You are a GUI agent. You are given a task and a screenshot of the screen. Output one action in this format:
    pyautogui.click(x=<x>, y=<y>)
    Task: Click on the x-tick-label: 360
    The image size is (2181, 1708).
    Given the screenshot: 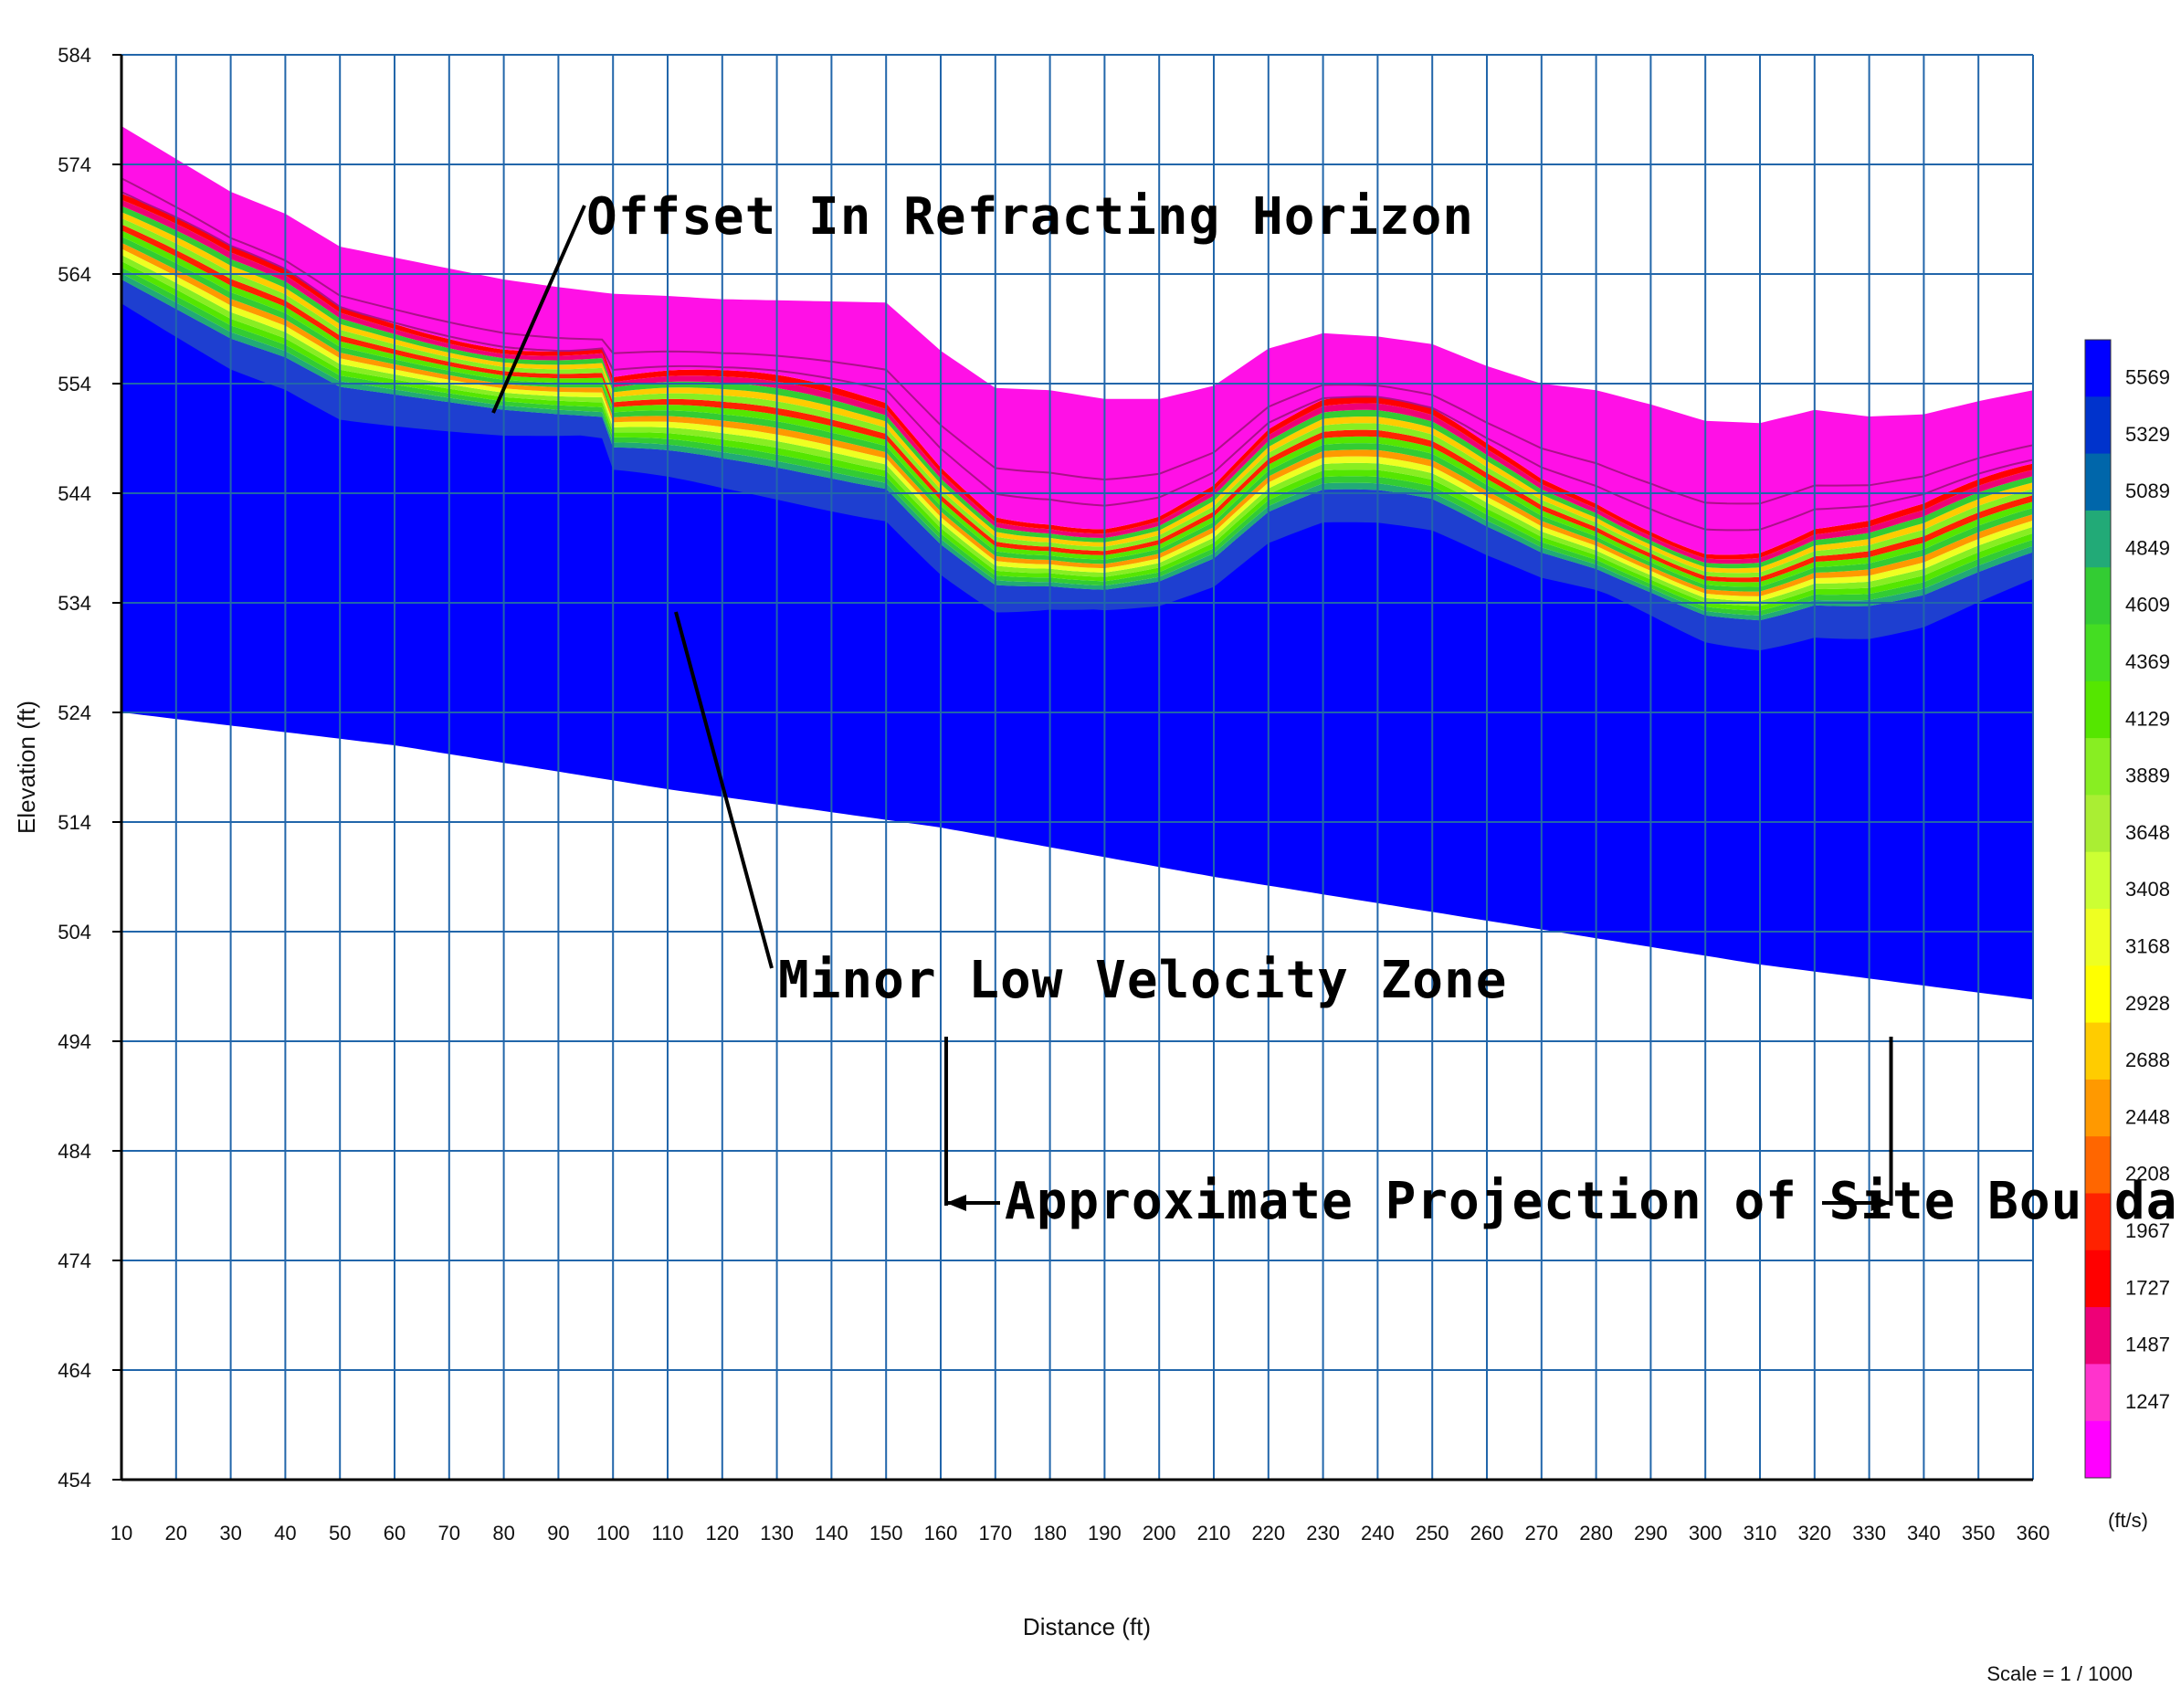 What is the action you would take?
    pyautogui.click(x=2034, y=1533)
    